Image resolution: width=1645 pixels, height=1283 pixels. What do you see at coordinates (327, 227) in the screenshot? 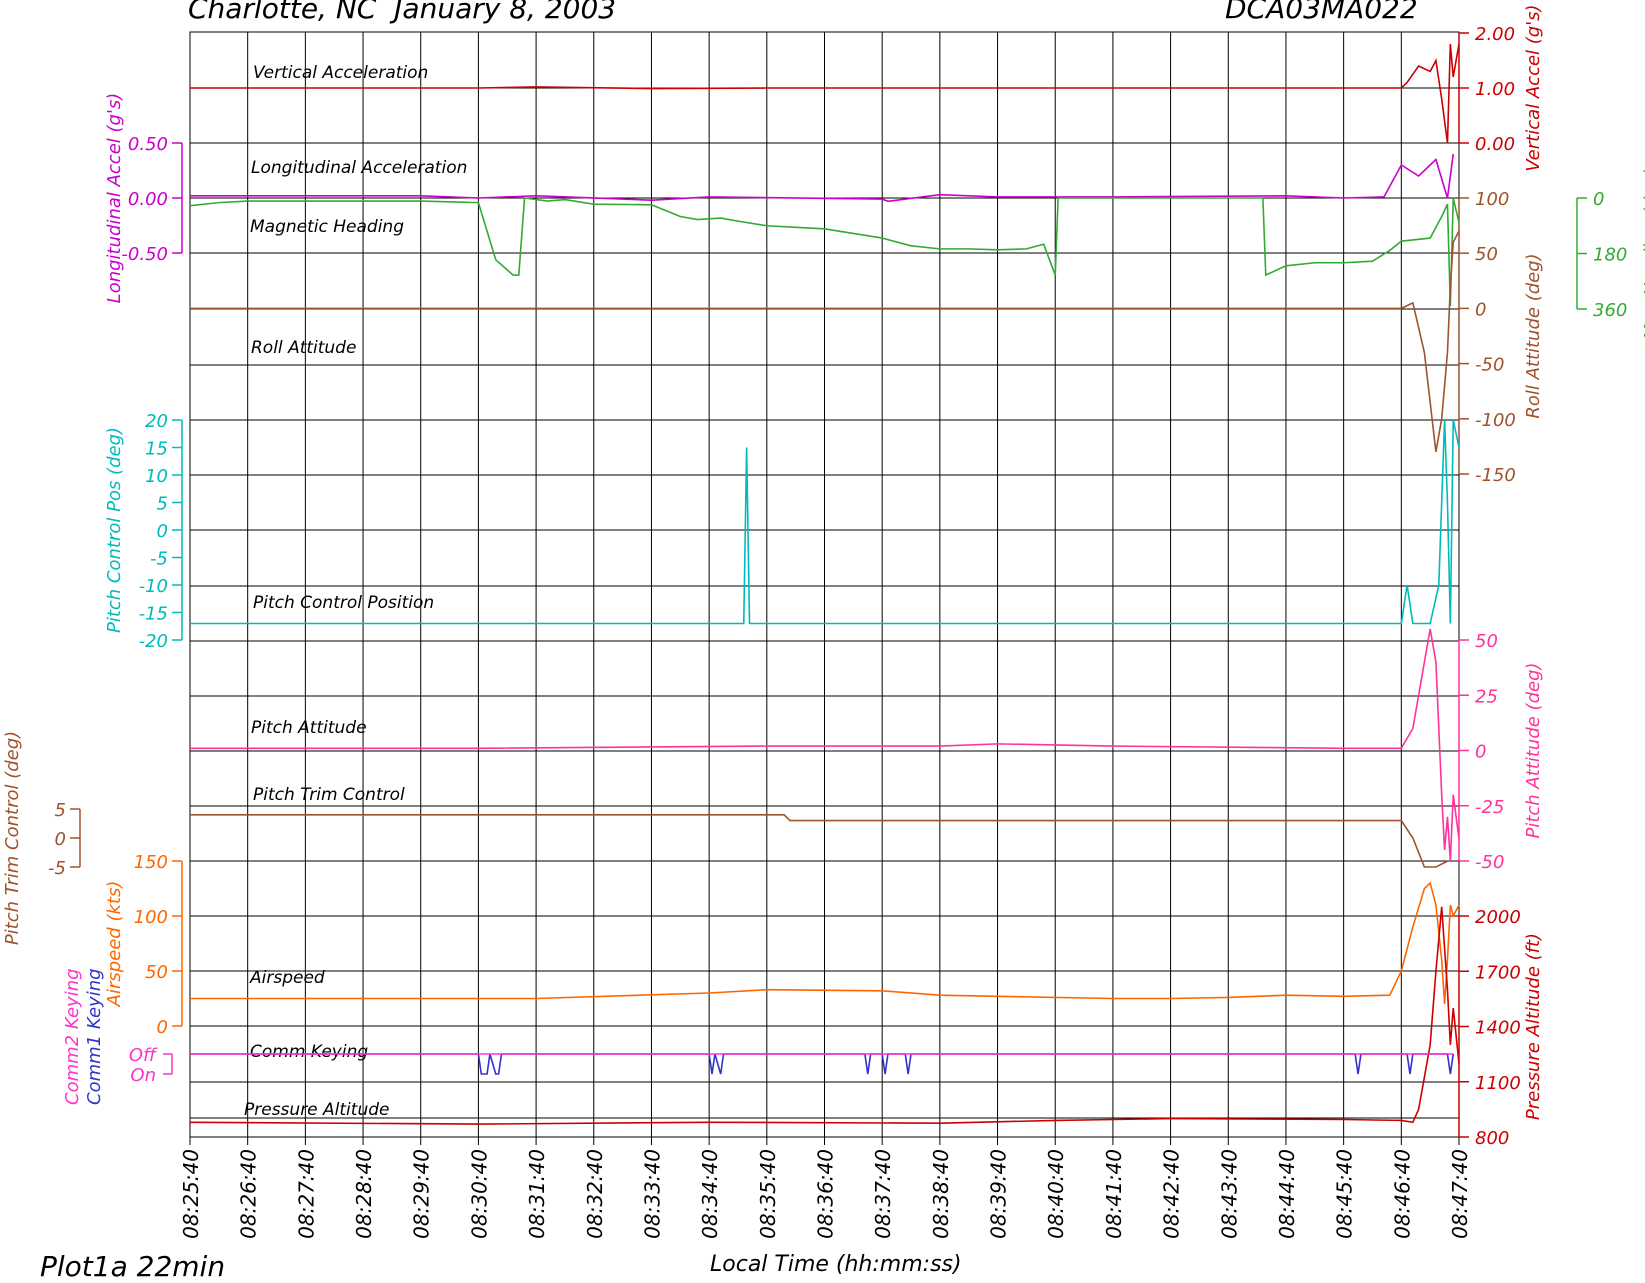
I see `series-label-mag_heading: Magnetic Heading` at bounding box center [327, 227].